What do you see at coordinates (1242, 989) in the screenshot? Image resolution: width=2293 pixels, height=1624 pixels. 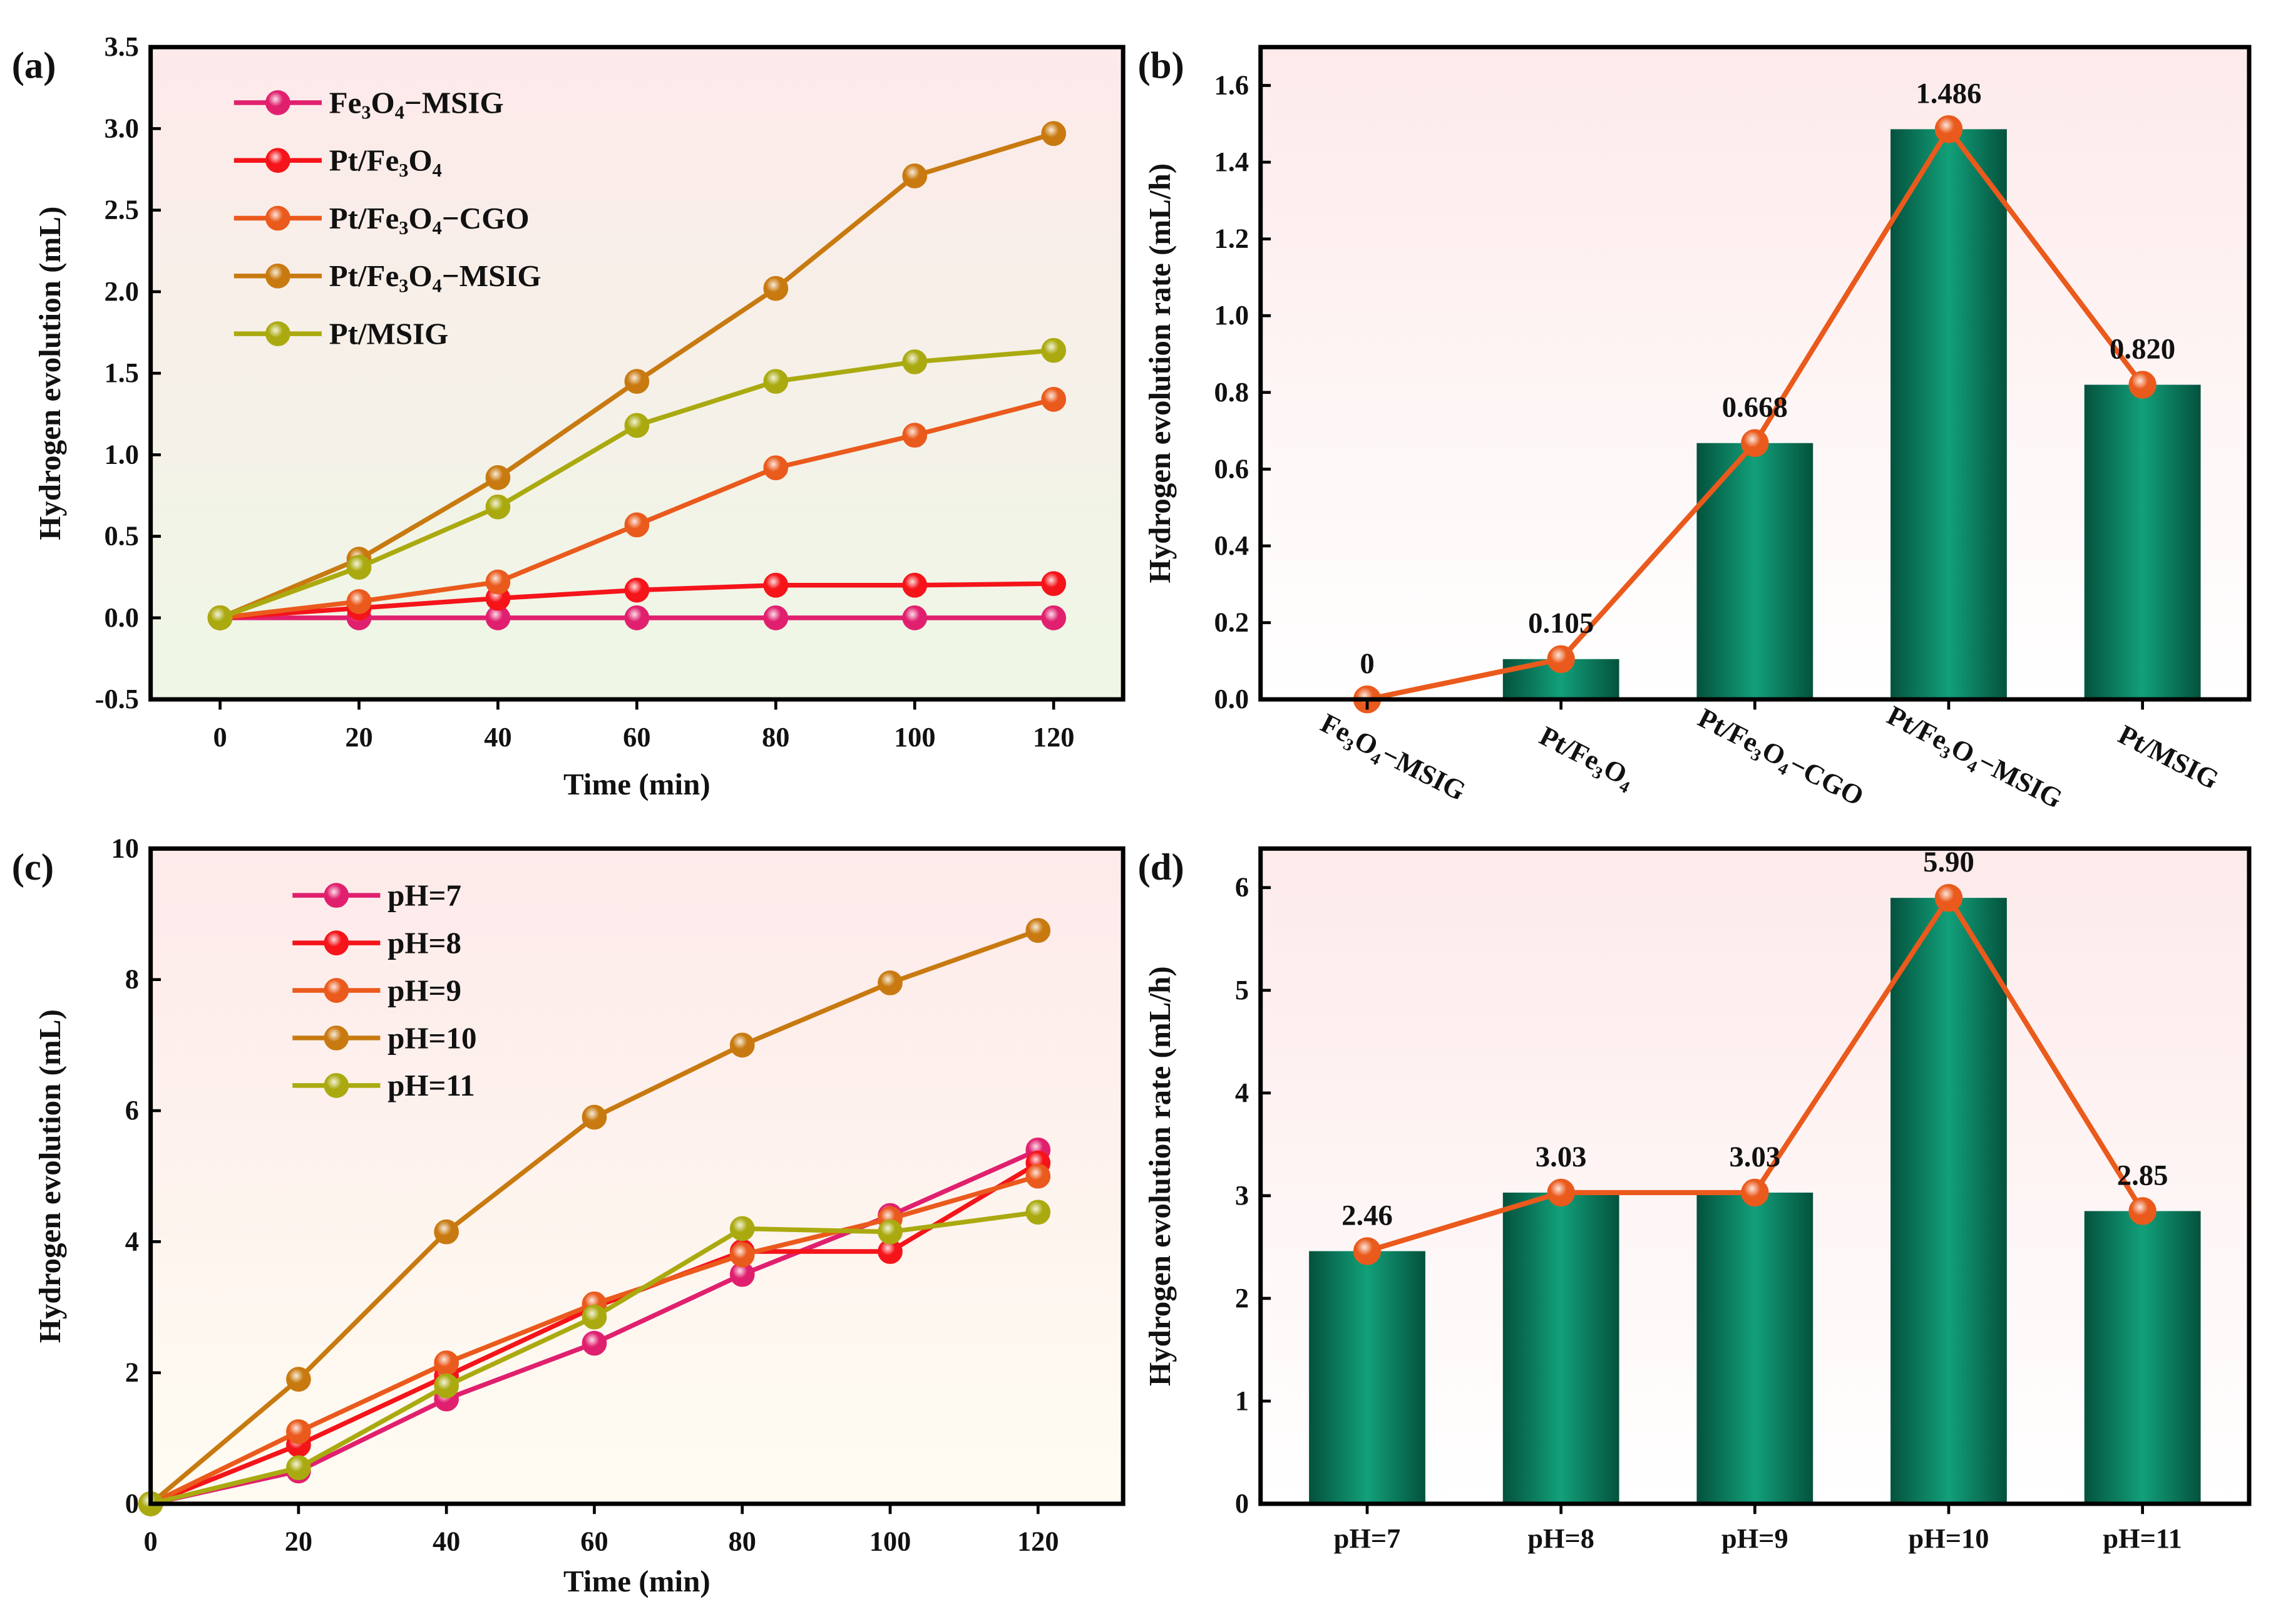 I see `y-tick-label: 5` at bounding box center [1242, 989].